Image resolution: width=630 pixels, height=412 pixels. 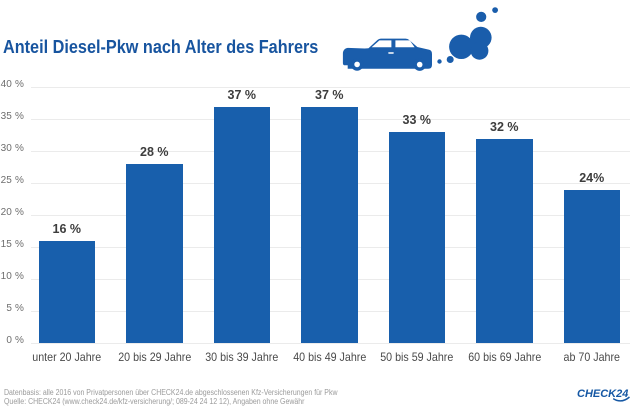 I want to click on x-axis-category-label: ab 70 Jahre, so click(x=591, y=357).